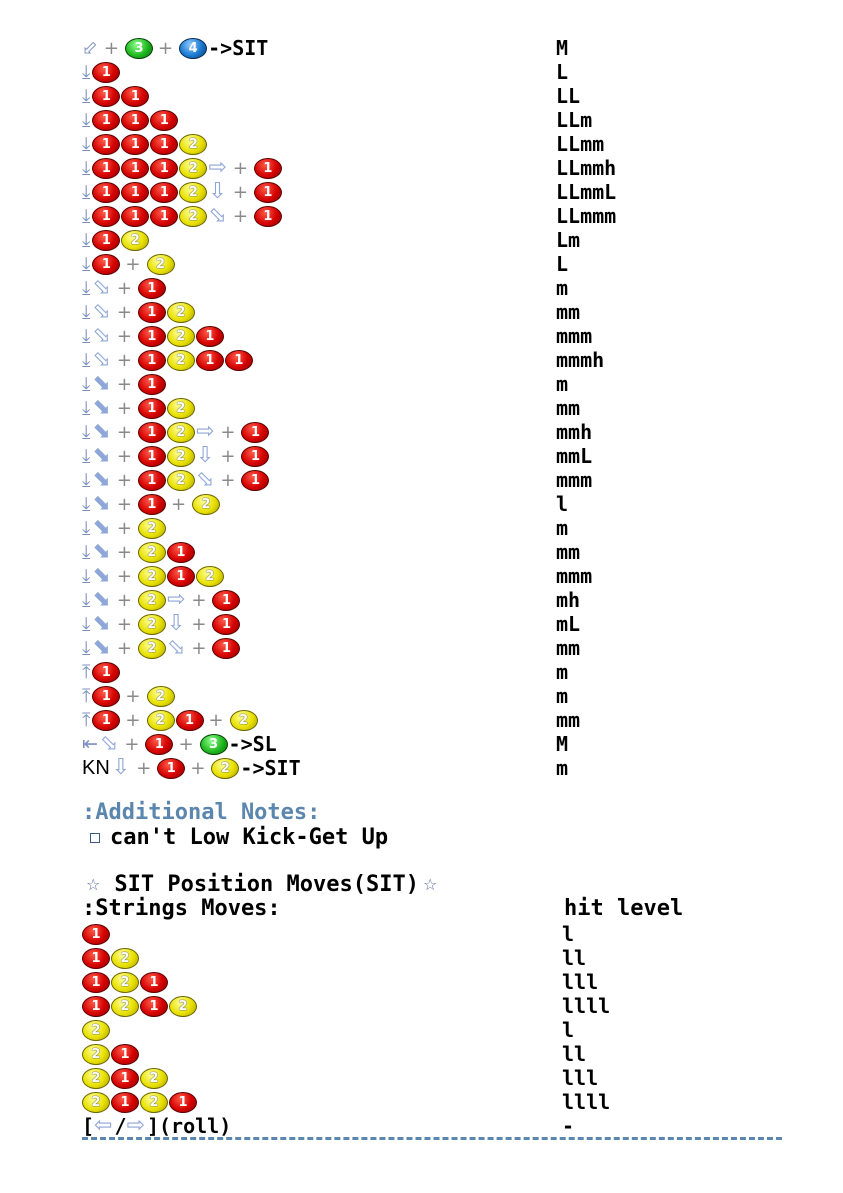  What do you see at coordinates (101, 672) in the screenshot?
I see `command-sequence: ⤒ 1` at bounding box center [101, 672].